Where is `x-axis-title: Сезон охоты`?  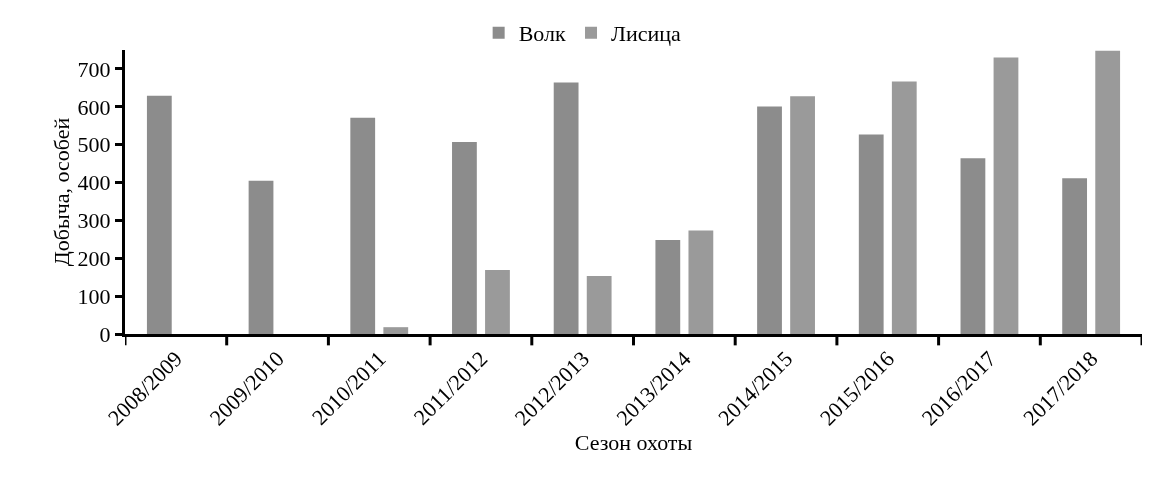
x-axis-title: Сезон охоты is located at coordinates (633, 443).